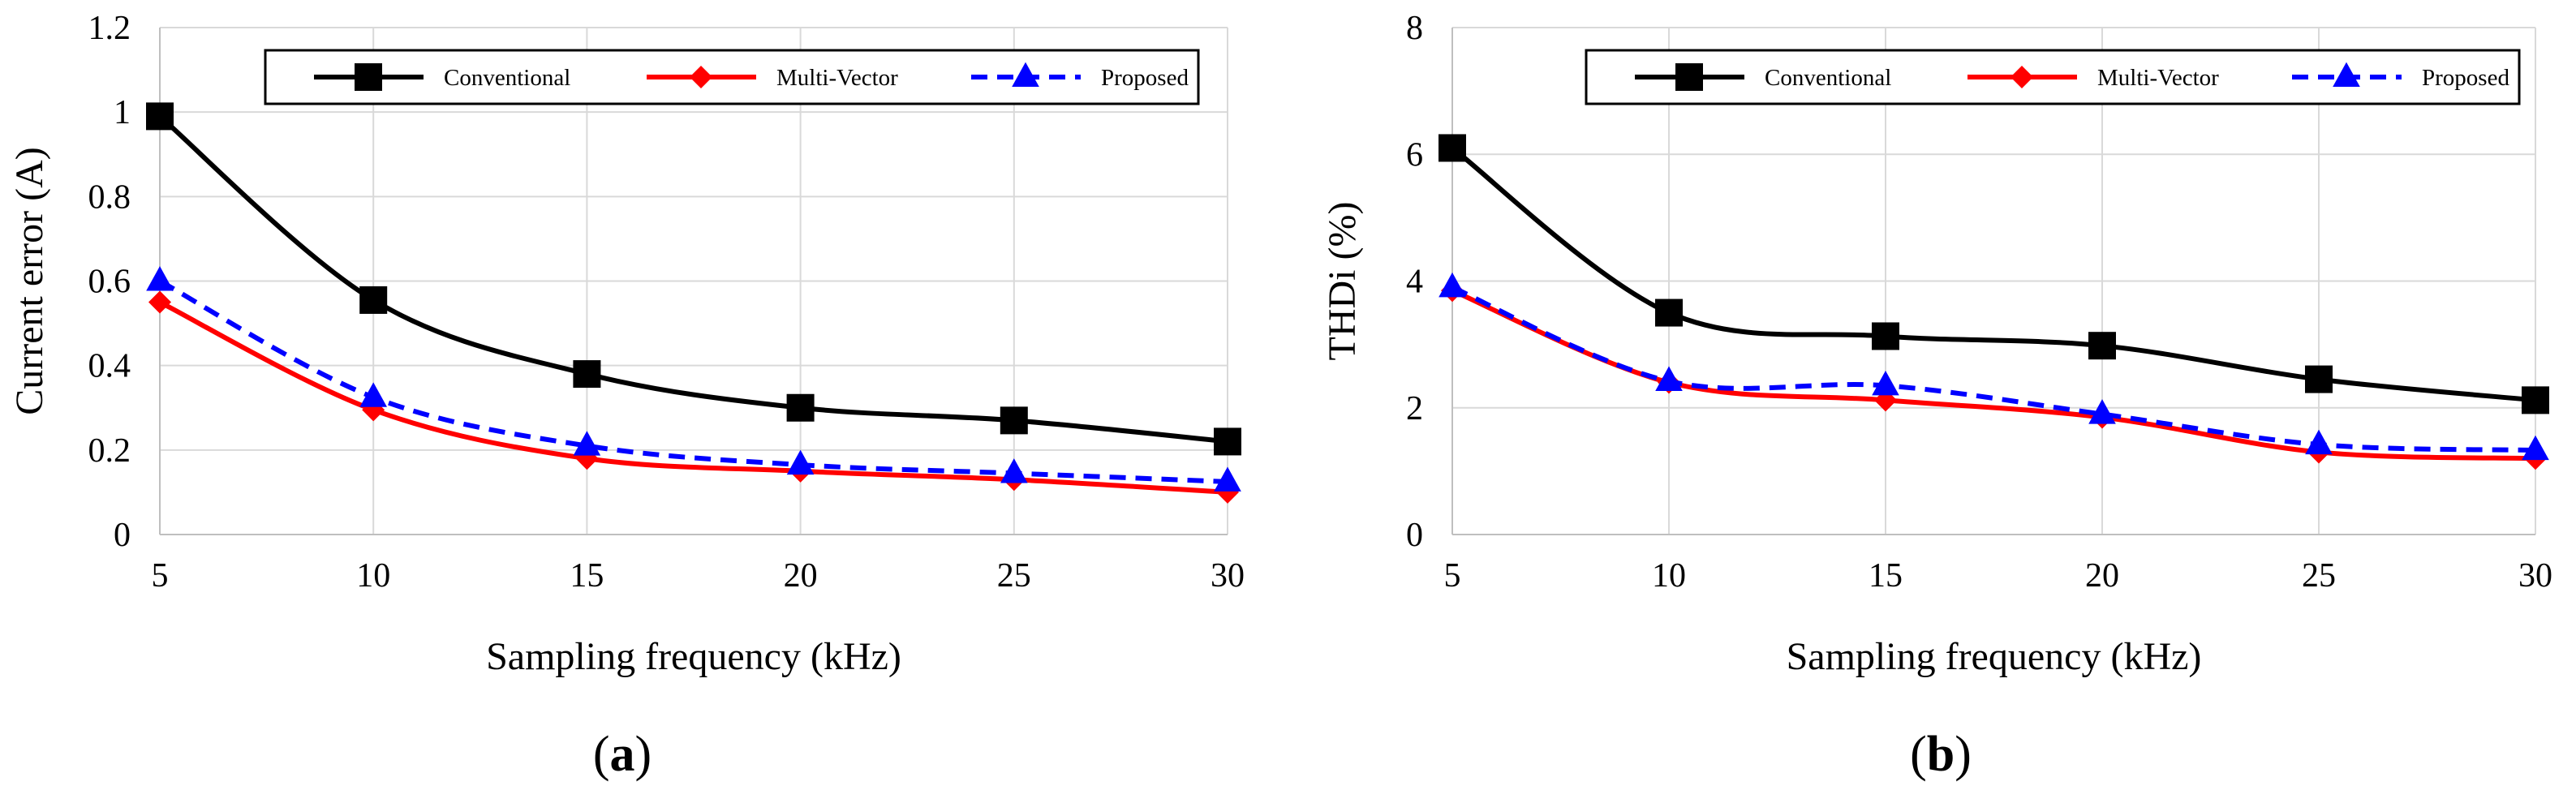 The width and height of the screenshot is (2576, 803). What do you see at coordinates (110, 367) in the screenshot?
I see `y-tick-label: 0.4` at bounding box center [110, 367].